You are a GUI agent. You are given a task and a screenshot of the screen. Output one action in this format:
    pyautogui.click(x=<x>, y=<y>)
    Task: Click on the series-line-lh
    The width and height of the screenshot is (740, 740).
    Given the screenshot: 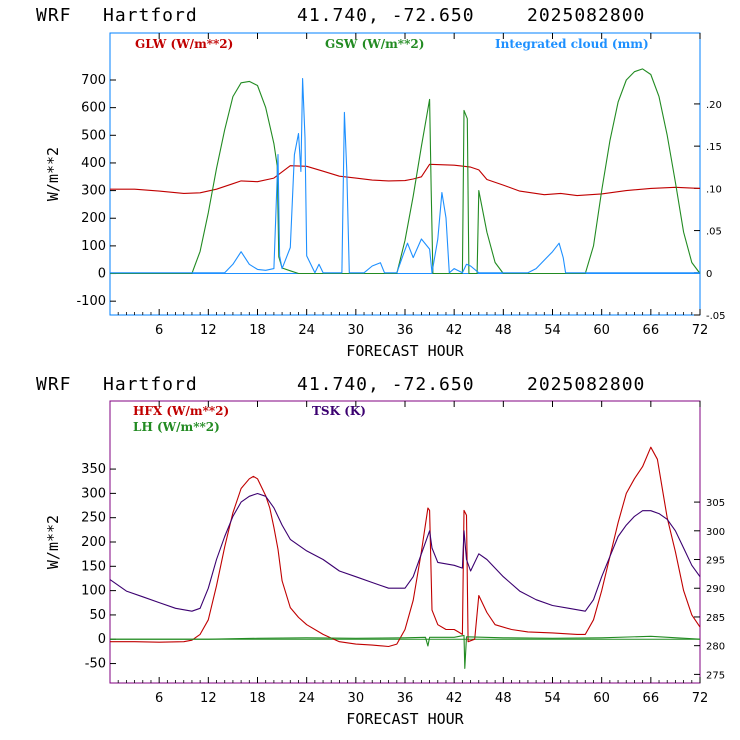 What is the action you would take?
    pyautogui.click(x=405, y=651)
    